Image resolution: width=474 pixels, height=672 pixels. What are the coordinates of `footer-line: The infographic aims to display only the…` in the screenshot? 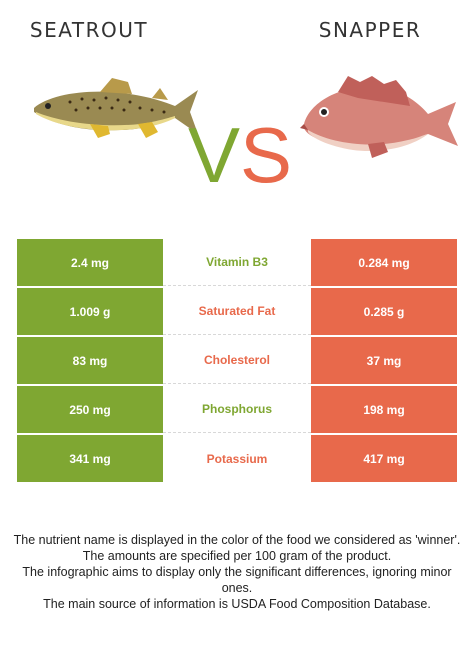 It's located at (237, 580).